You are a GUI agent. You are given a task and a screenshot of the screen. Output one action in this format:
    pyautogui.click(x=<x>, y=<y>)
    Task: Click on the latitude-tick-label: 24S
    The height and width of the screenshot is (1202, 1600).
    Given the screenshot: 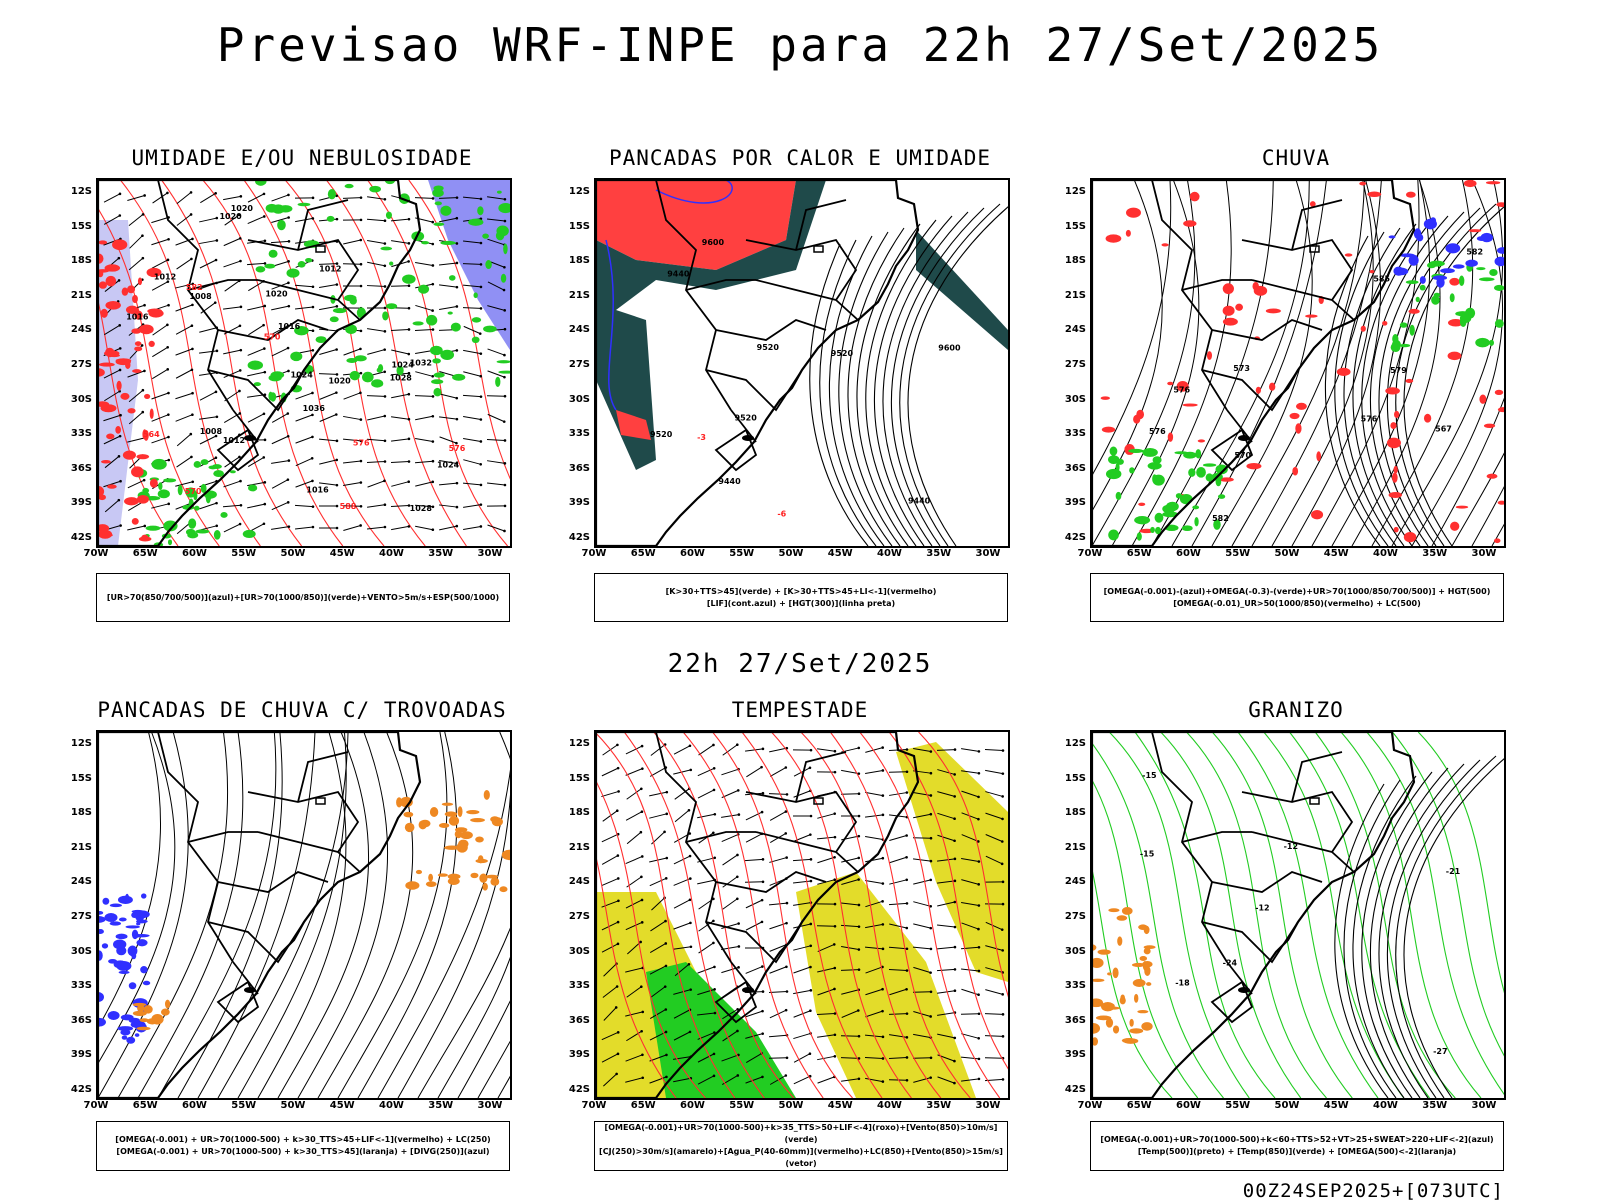 What is the action you would take?
    pyautogui.click(x=575, y=881)
    